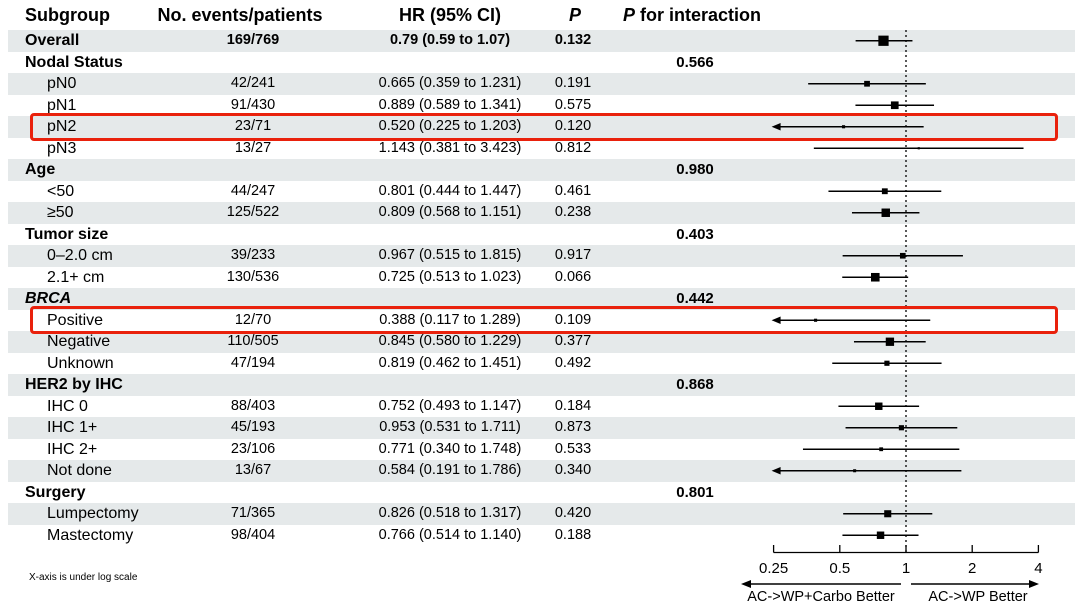 This screenshot has width=1080, height=610. What do you see at coordinates (450, 341) in the screenshot?
I see `hr-ci-value: 0.845 (0.580 to 1.229)` at bounding box center [450, 341].